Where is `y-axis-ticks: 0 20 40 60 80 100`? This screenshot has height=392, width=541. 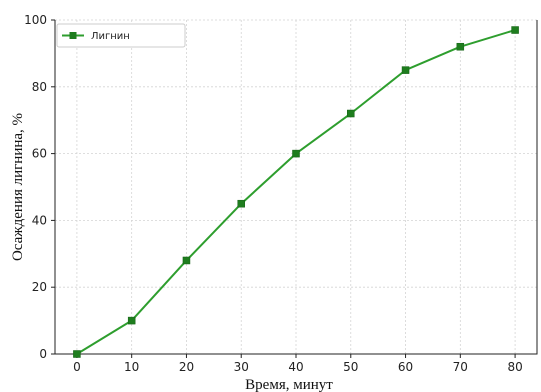 y-axis-ticks: 0 20 40 60 80 100 is located at coordinates (39, 187).